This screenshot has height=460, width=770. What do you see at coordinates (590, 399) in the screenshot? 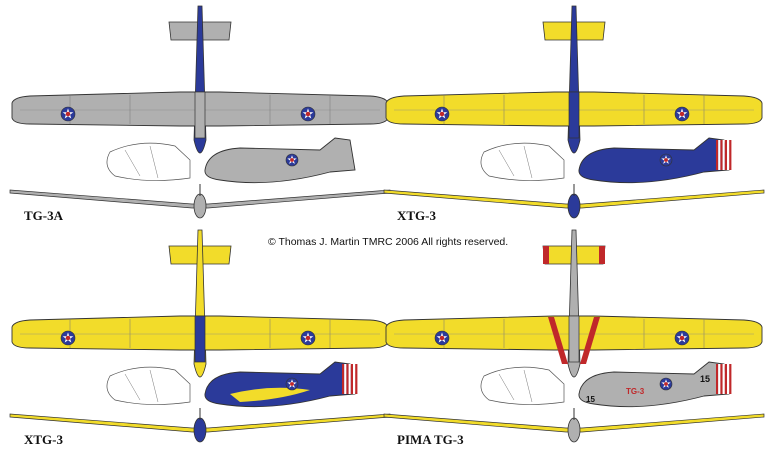
I see `nose-number: 15` at bounding box center [590, 399].